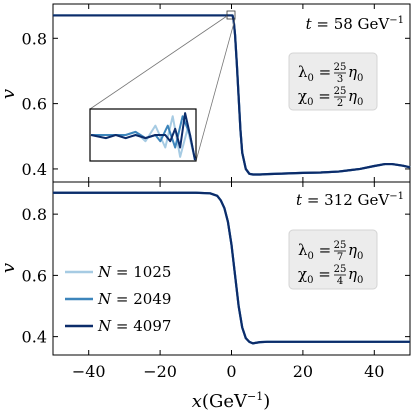 The image size is (415, 415). I want to click on x-tick-label: 40, so click(374, 371).